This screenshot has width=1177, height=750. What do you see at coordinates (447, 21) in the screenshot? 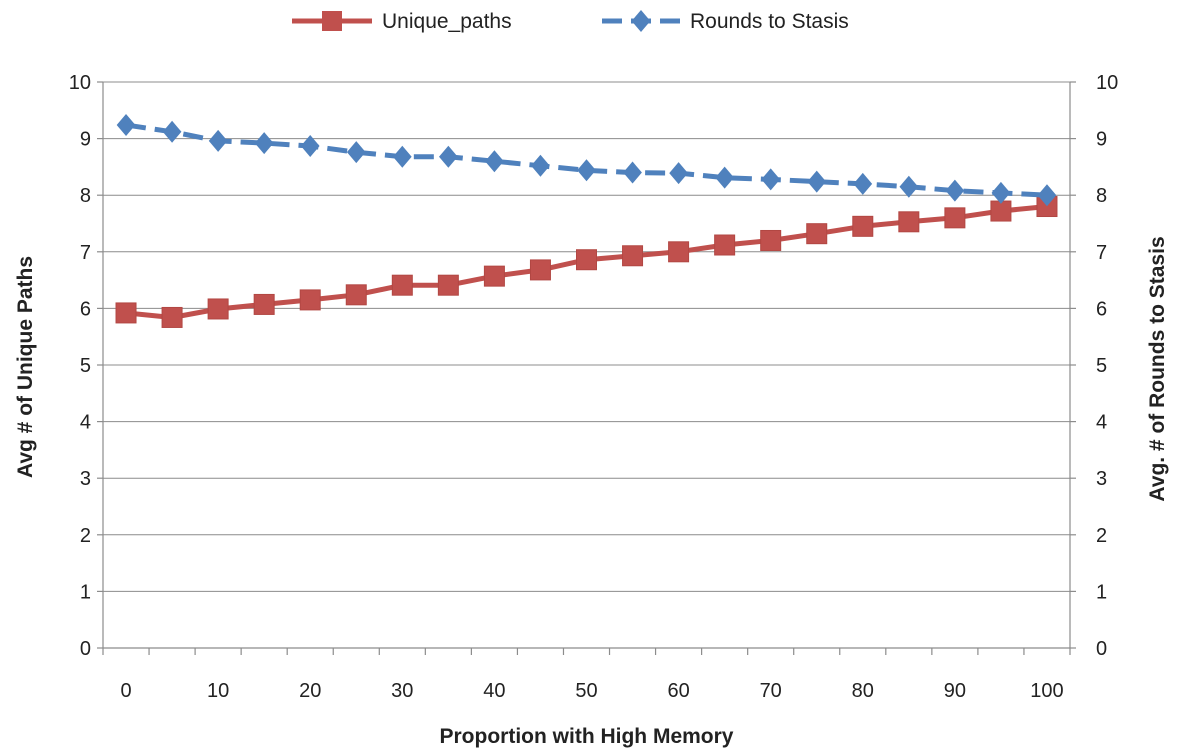
I see `legend-label: Unique_paths` at bounding box center [447, 21].